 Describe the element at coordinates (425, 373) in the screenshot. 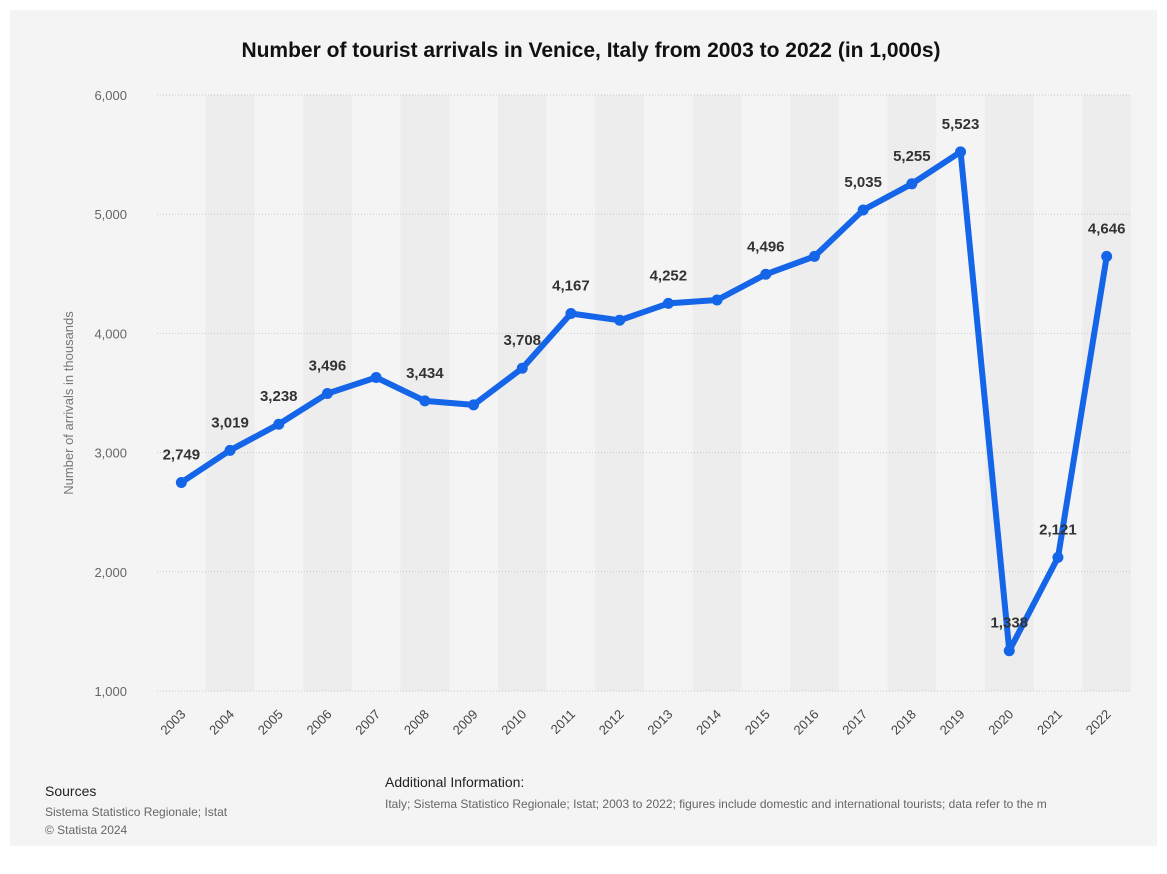

I see `data-label: 3,434` at that location.